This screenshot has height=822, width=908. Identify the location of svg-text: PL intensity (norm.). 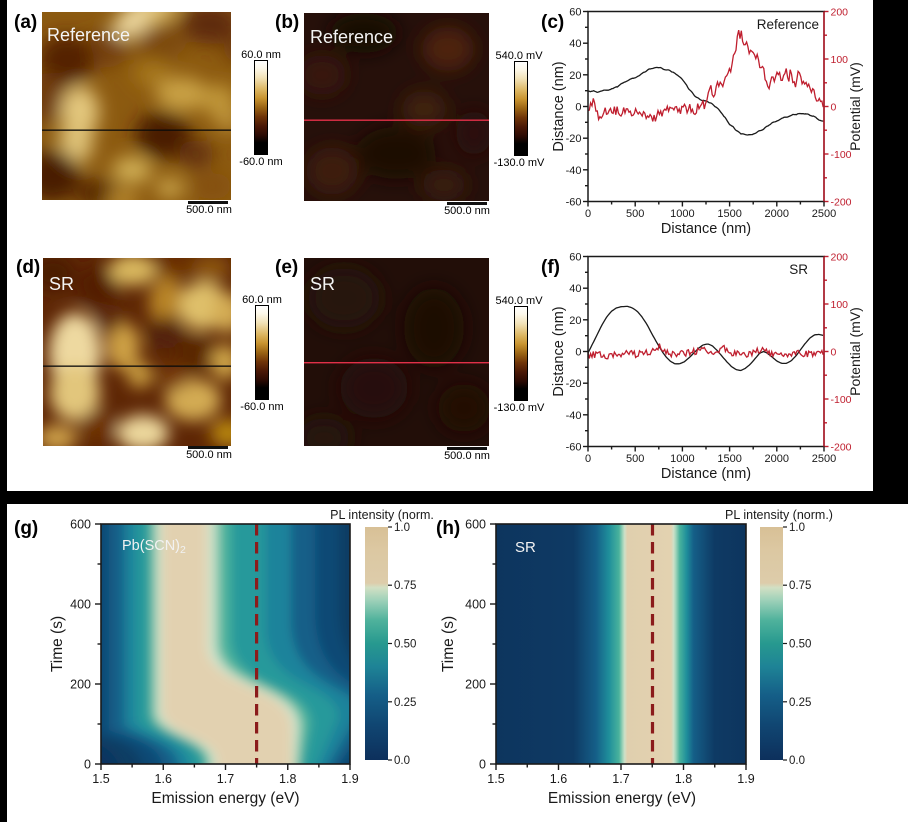
(779, 515).